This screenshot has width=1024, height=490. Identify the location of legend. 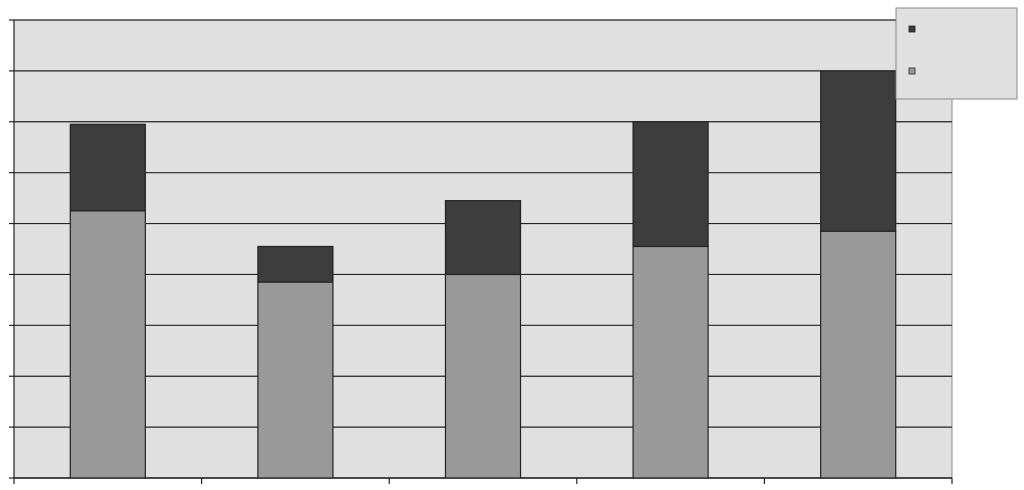
(956, 53).